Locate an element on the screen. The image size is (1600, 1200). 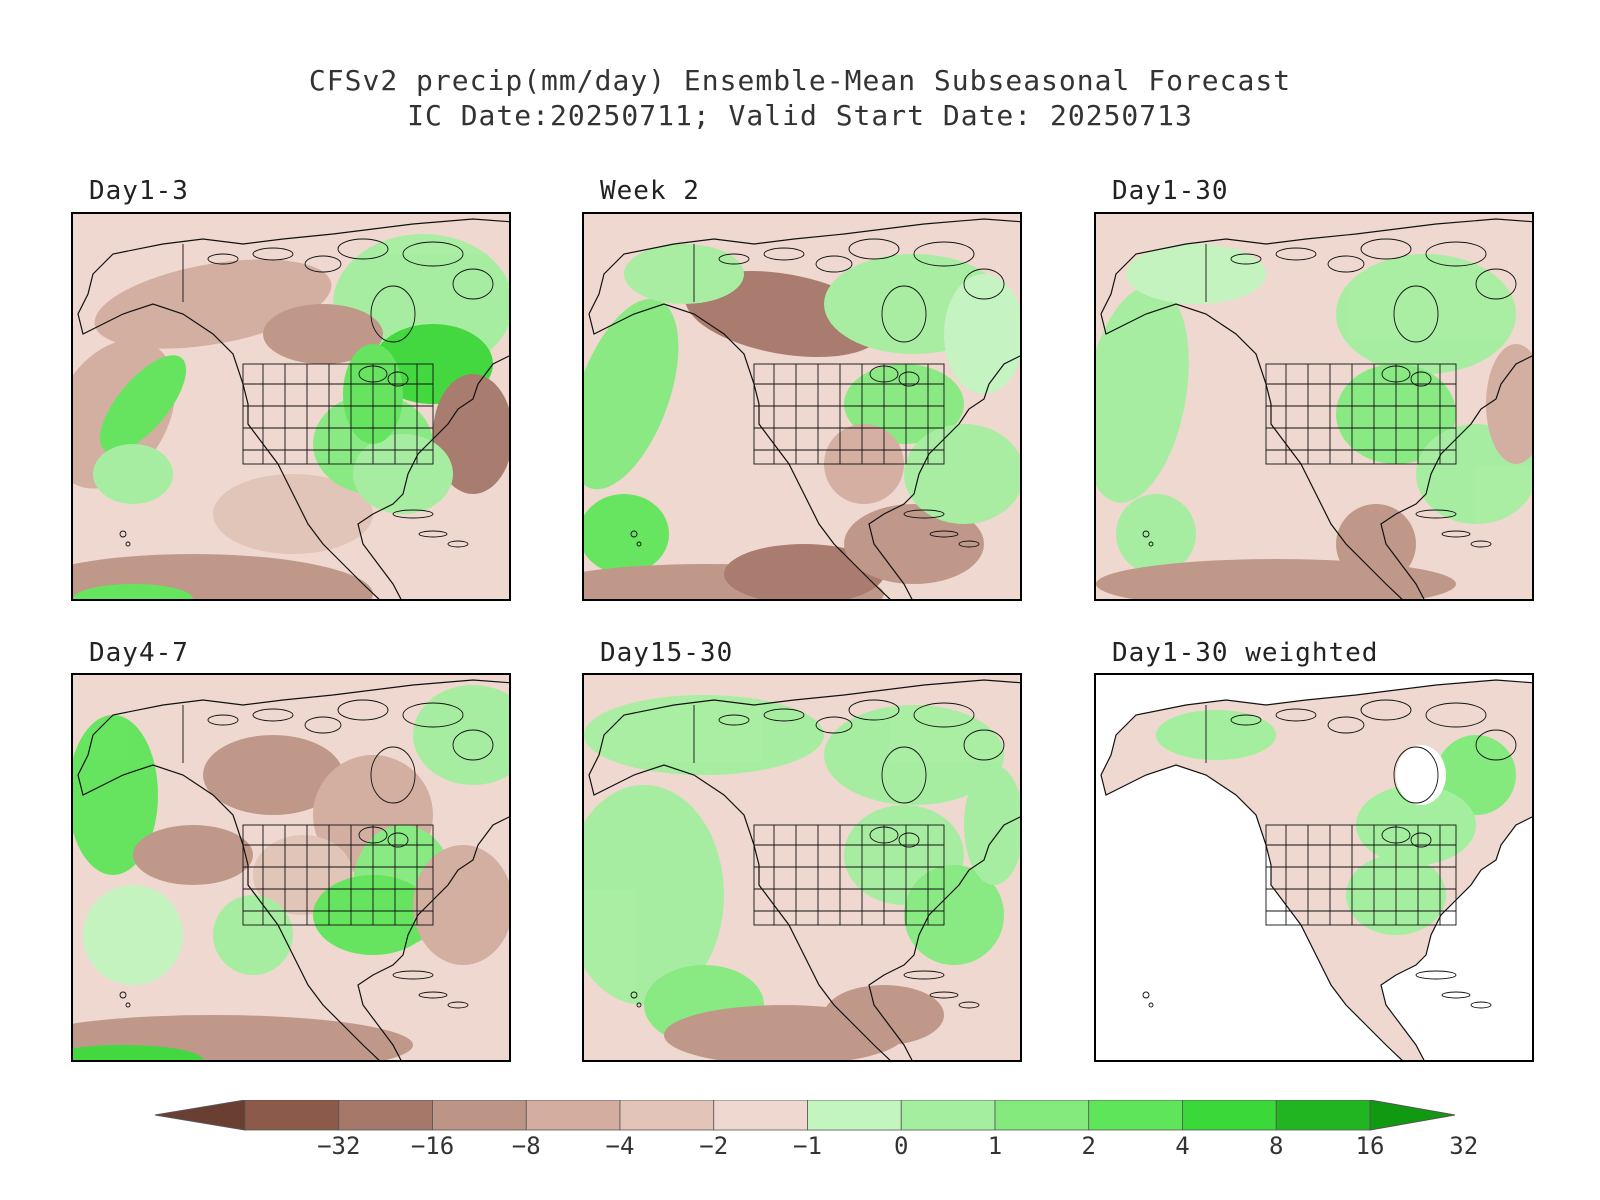
colorbar-arrow-left is located at coordinates (200, 1115).